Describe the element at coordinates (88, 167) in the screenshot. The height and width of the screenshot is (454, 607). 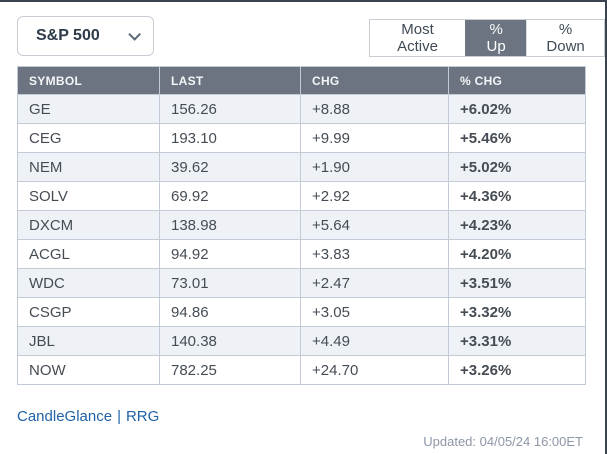
I see `symbol-cell: NEM` at that location.